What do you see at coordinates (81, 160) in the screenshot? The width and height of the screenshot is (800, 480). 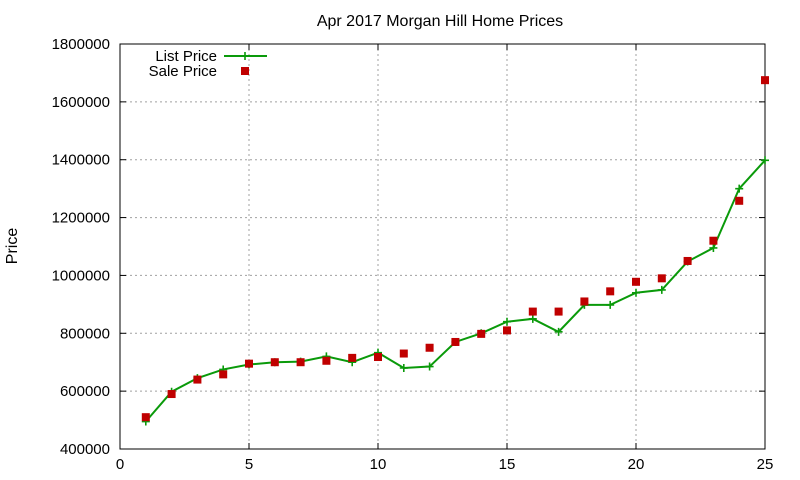 I see `y-tick-label: 1400000` at bounding box center [81, 160].